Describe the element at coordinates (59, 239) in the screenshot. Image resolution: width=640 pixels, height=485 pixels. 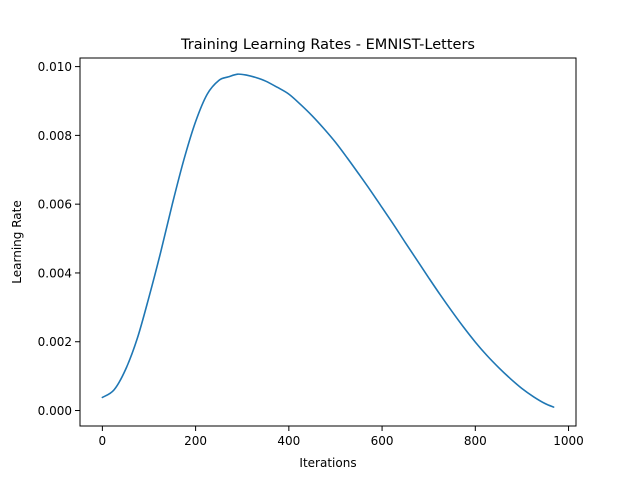
I see `y-axis-ticks: 0.000 0.002 0.004 0.006 0.008 0.010` at that location.